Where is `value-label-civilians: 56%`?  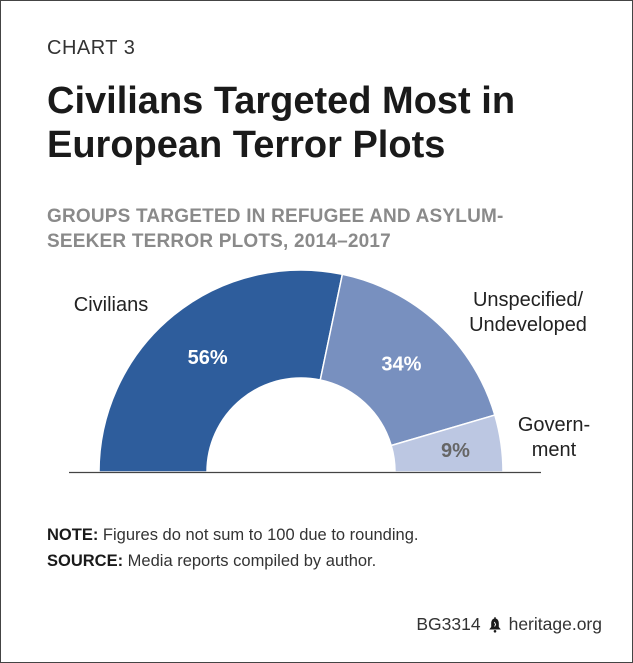 value-label-civilians: 56% is located at coordinates (208, 358).